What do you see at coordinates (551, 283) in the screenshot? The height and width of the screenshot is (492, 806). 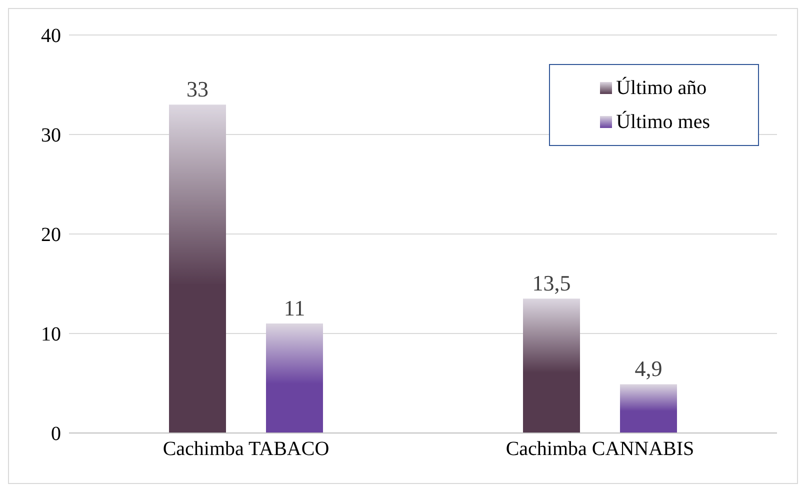 I see `data-label: 13,5` at bounding box center [551, 283].